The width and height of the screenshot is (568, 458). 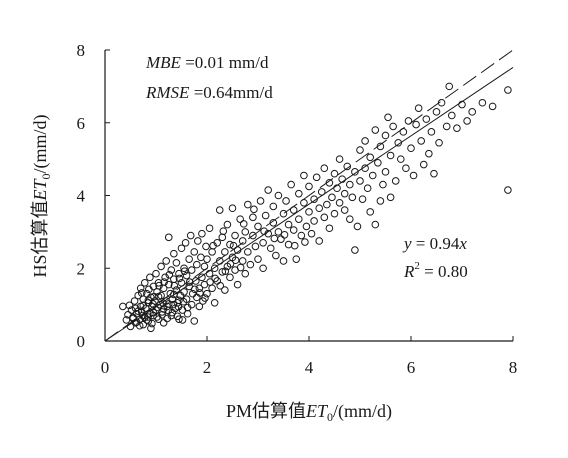 What do you see at coordinates (81, 341) in the screenshot?
I see `y-tick-label: 0` at bounding box center [81, 341].